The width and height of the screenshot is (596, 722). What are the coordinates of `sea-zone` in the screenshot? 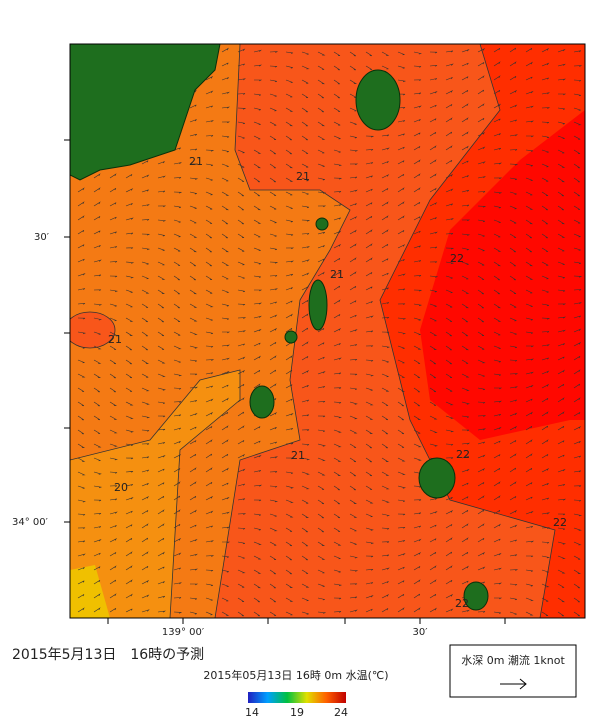 It's located at (502, 275).